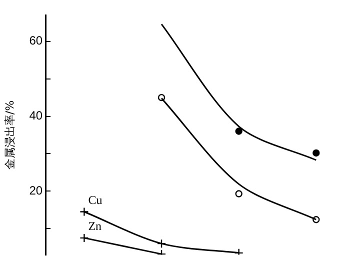 Image resolution: width=360 pixels, height=270 pixels. What do you see at coordinates (95, 226) in the screenshot?
I see `series-label: Zn` at bounding box center [95, 226].